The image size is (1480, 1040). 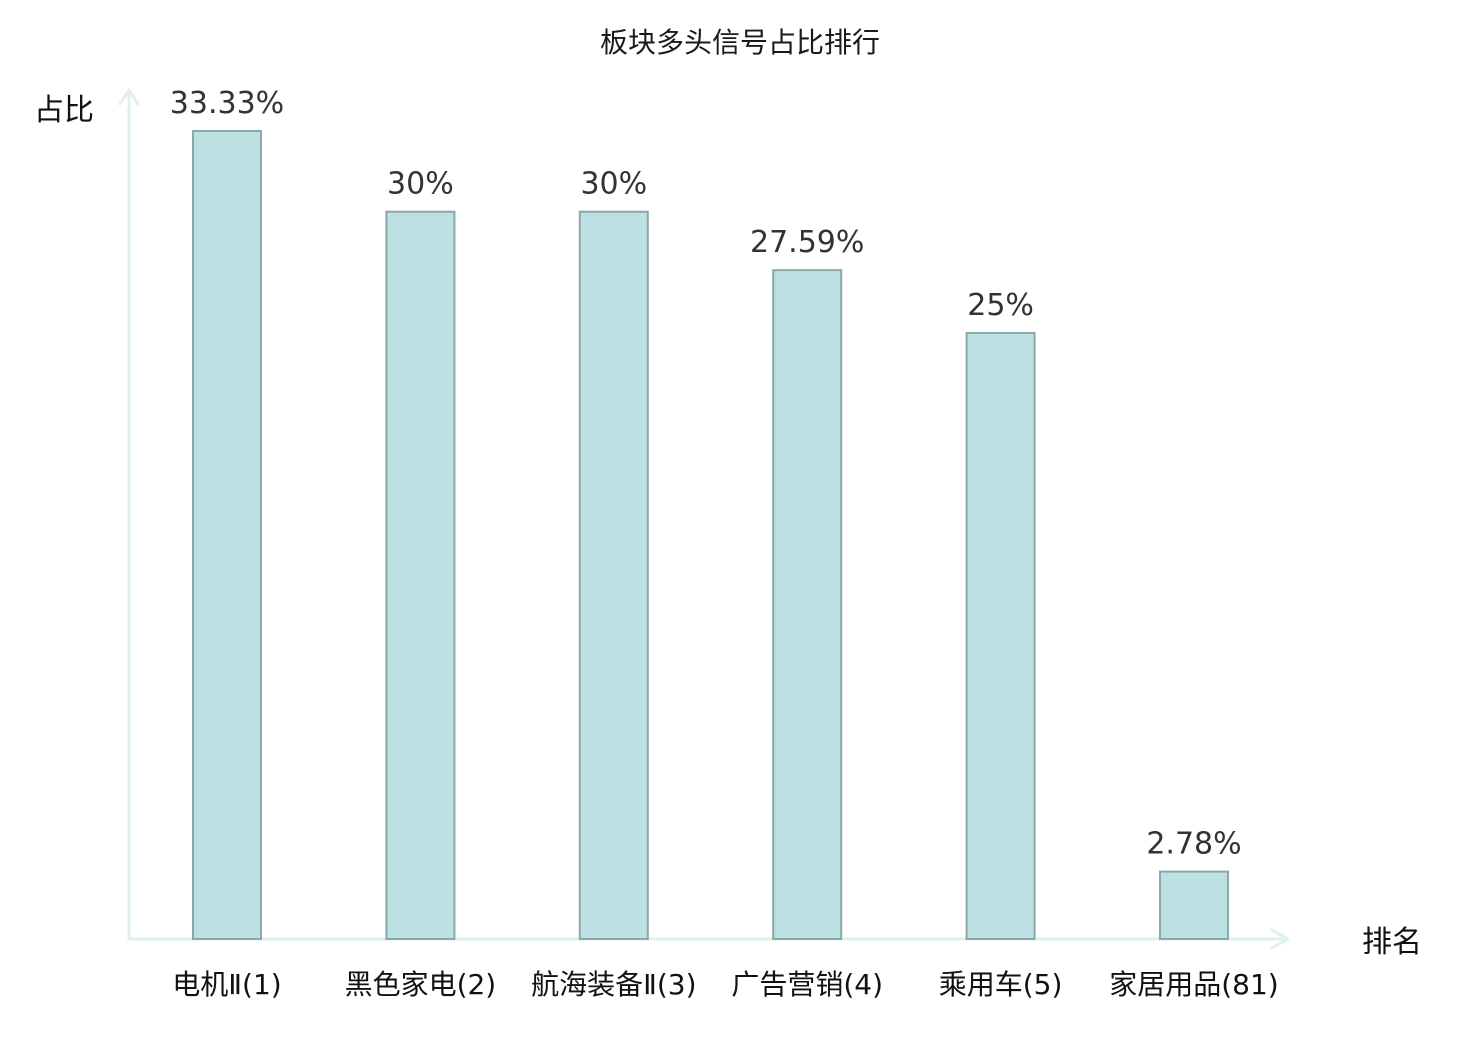 I want to click on value-label: 2.78%, so click(x=1193, y=844).